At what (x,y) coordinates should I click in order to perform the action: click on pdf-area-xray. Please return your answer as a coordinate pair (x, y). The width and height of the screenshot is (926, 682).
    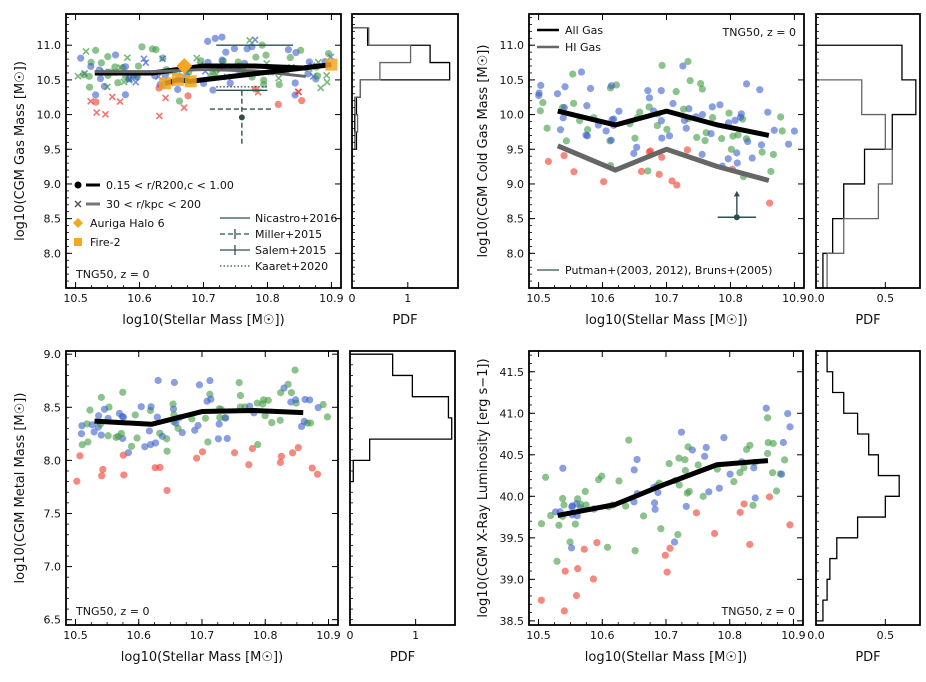
    Looking at the image, I should click on (858, 486).